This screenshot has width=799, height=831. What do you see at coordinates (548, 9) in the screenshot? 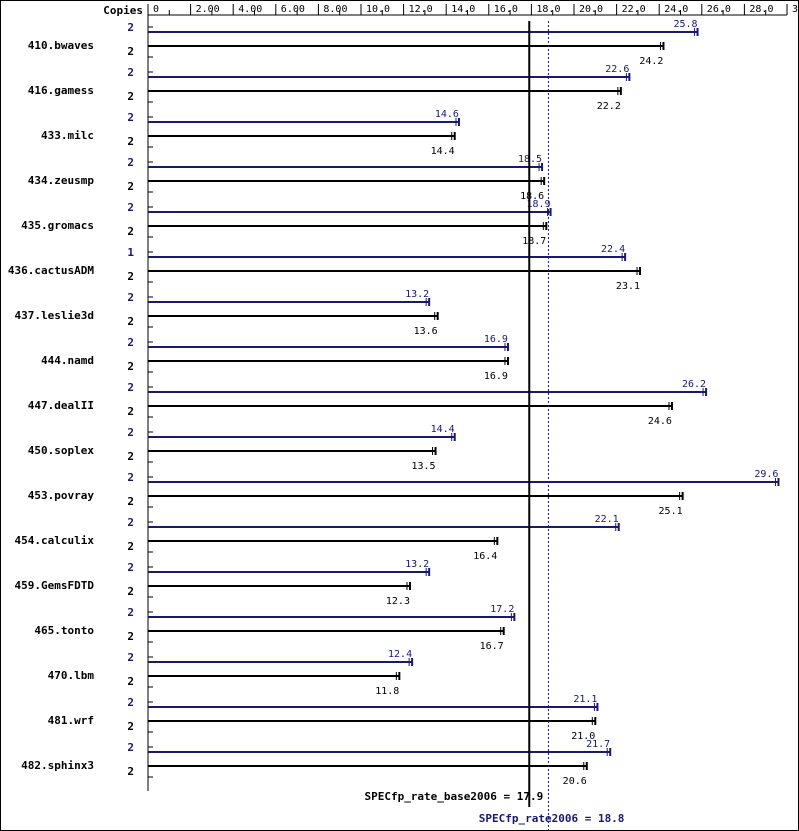
I see `x-tick-label: 18.0` at bounding box center [548, 9].